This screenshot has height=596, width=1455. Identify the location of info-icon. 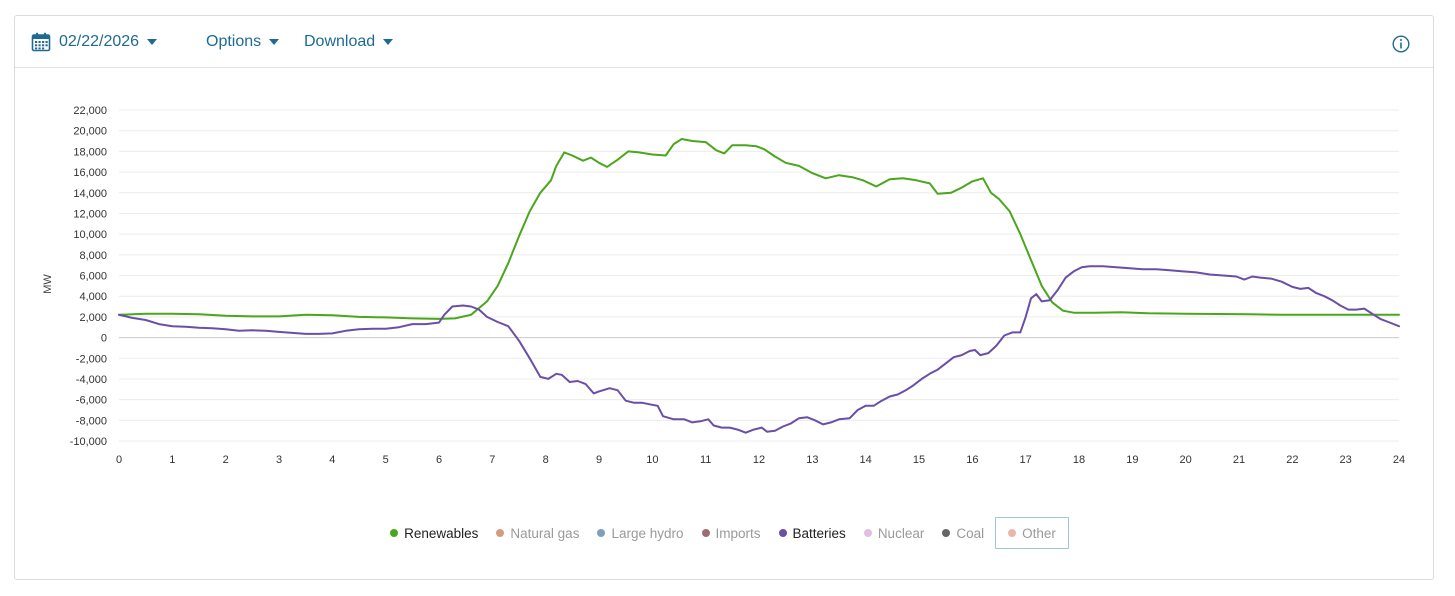
(1401, 44).